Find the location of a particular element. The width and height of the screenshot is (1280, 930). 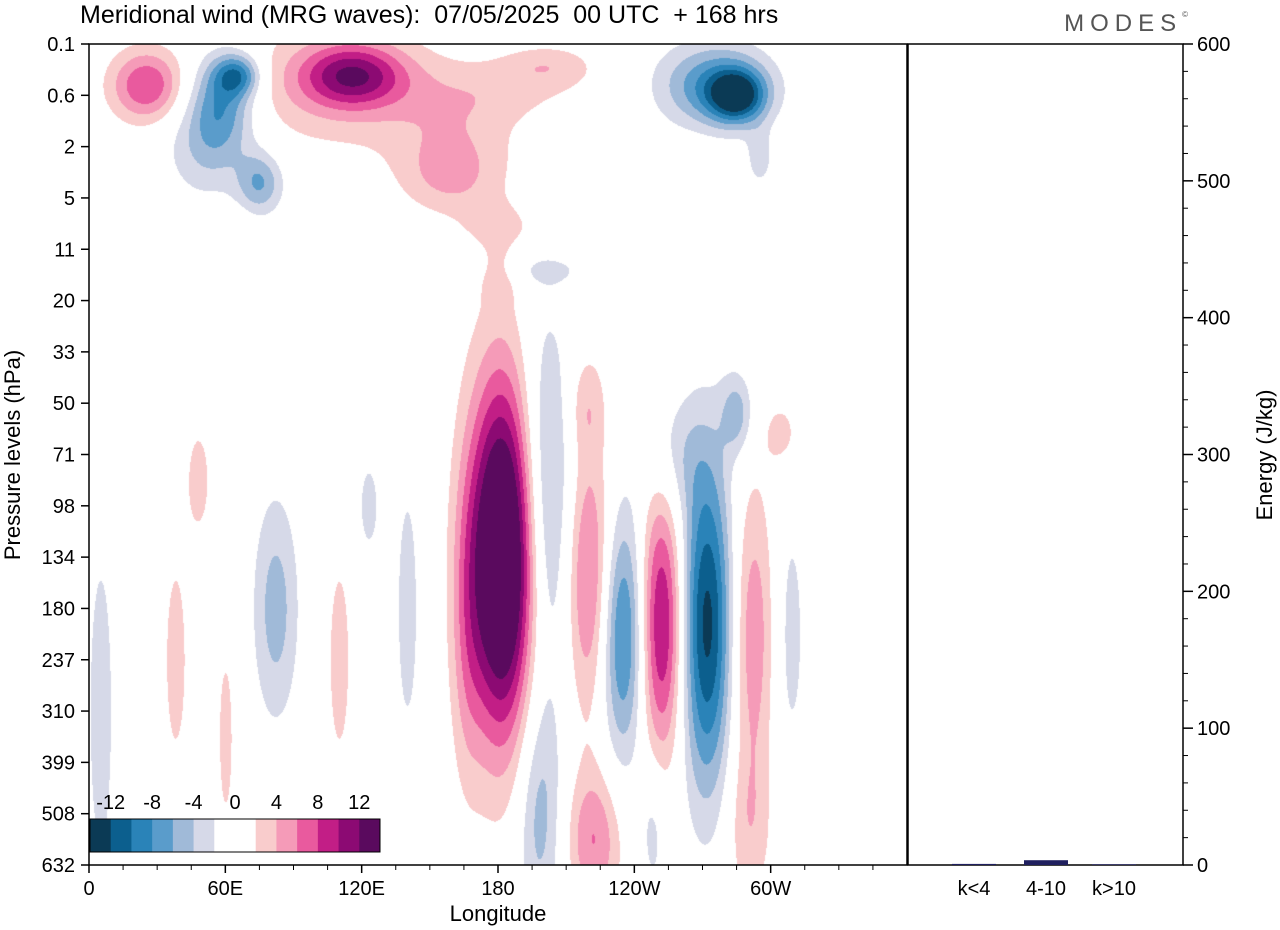

longitude-tick-label: 60W is located at coordinates (770, 889).